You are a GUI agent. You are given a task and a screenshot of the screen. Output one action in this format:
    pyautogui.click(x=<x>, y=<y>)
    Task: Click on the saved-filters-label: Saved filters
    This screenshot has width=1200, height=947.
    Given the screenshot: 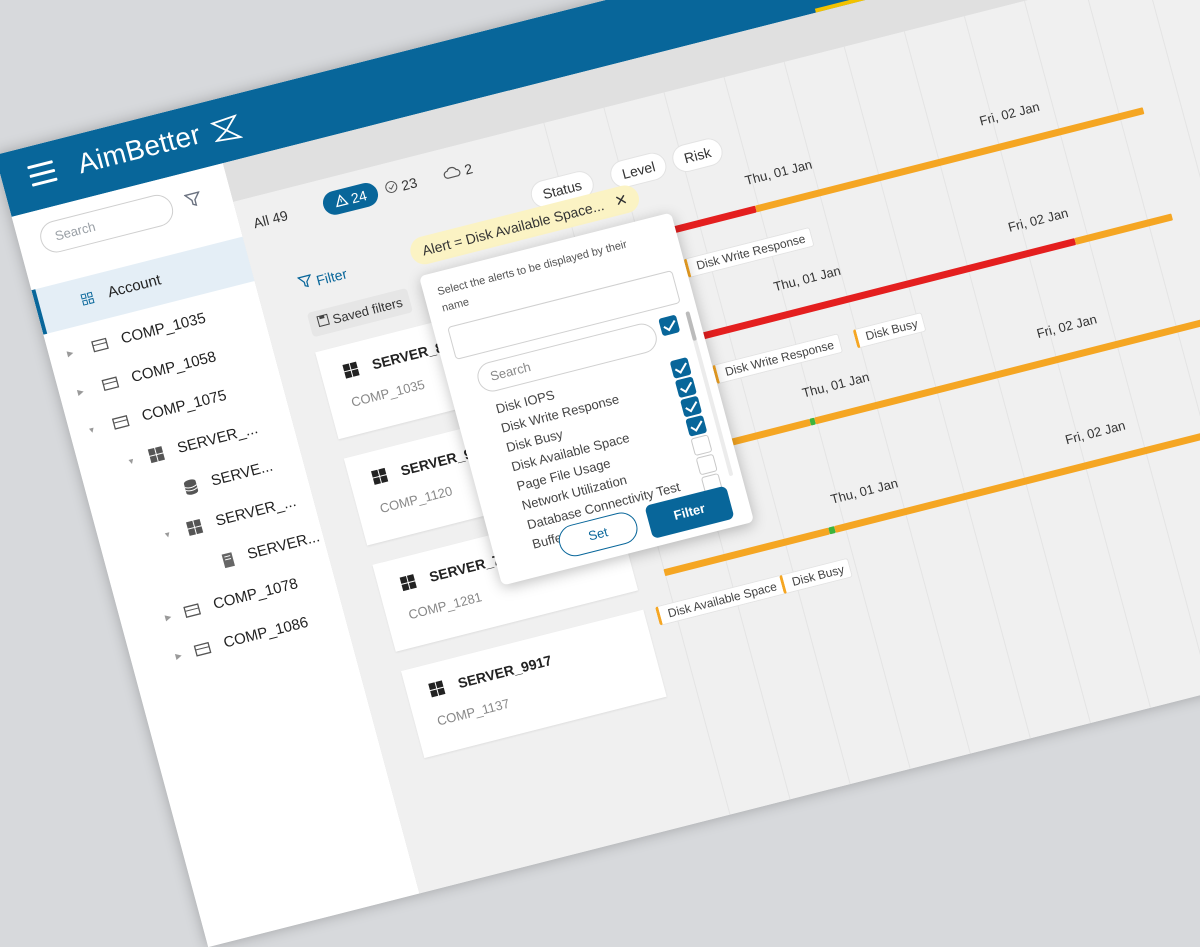 What is the action you would take?
    pyautogui.click(x=367, y=310)
    